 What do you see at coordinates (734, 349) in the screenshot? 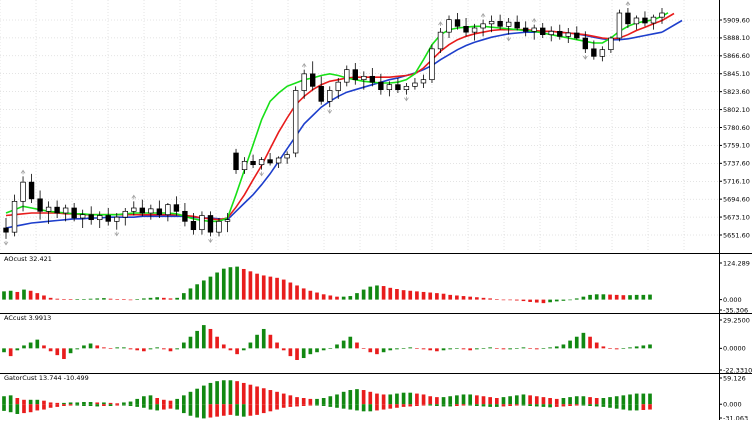
I see `indicator-tick-label: 0.0000` at bounding box center [734, 349].